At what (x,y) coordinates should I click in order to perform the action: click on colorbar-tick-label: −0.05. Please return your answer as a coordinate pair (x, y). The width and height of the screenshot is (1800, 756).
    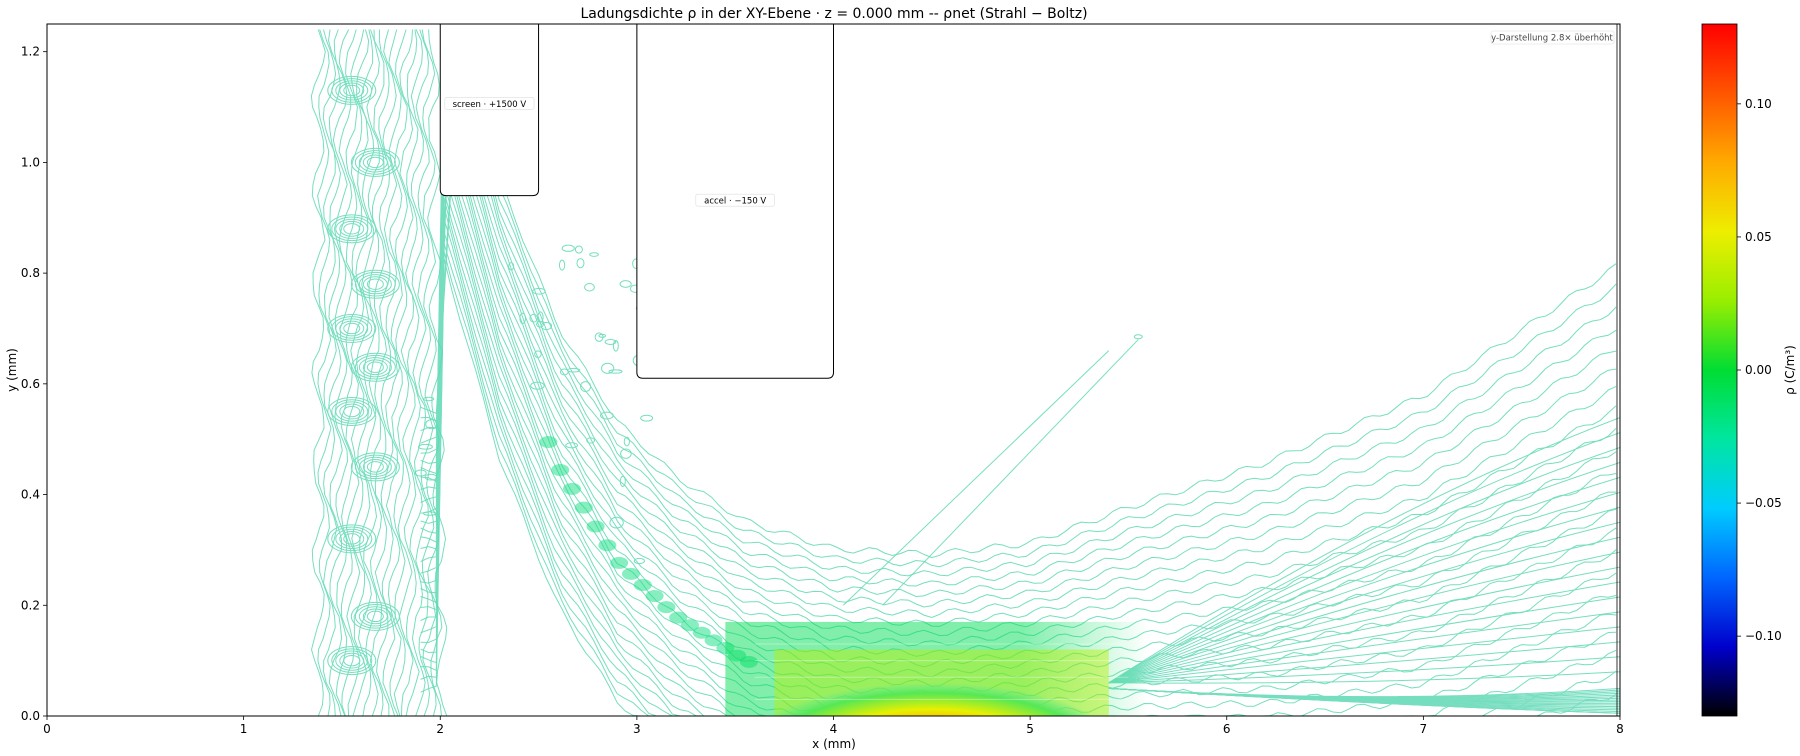
    Looking at the image, I should click on (1763, 503).